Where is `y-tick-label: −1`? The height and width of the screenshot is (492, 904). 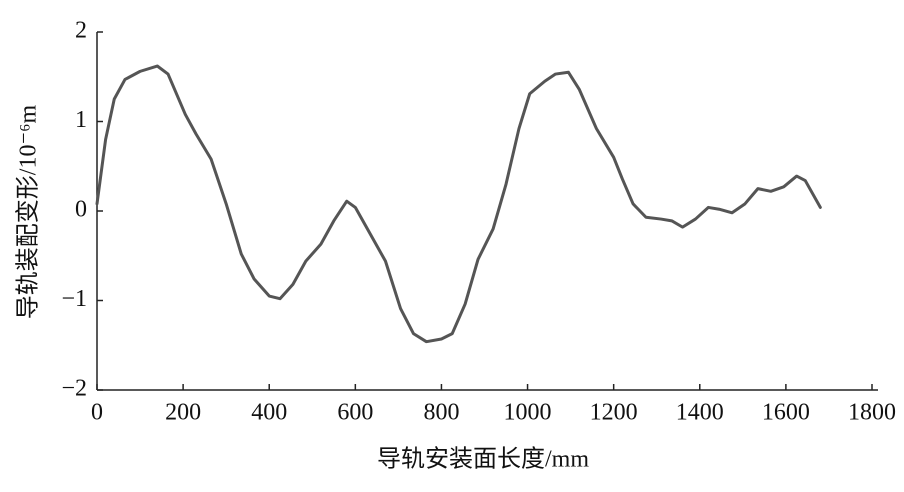
y-tick-label: −1 is located at coordinates (74, 299).